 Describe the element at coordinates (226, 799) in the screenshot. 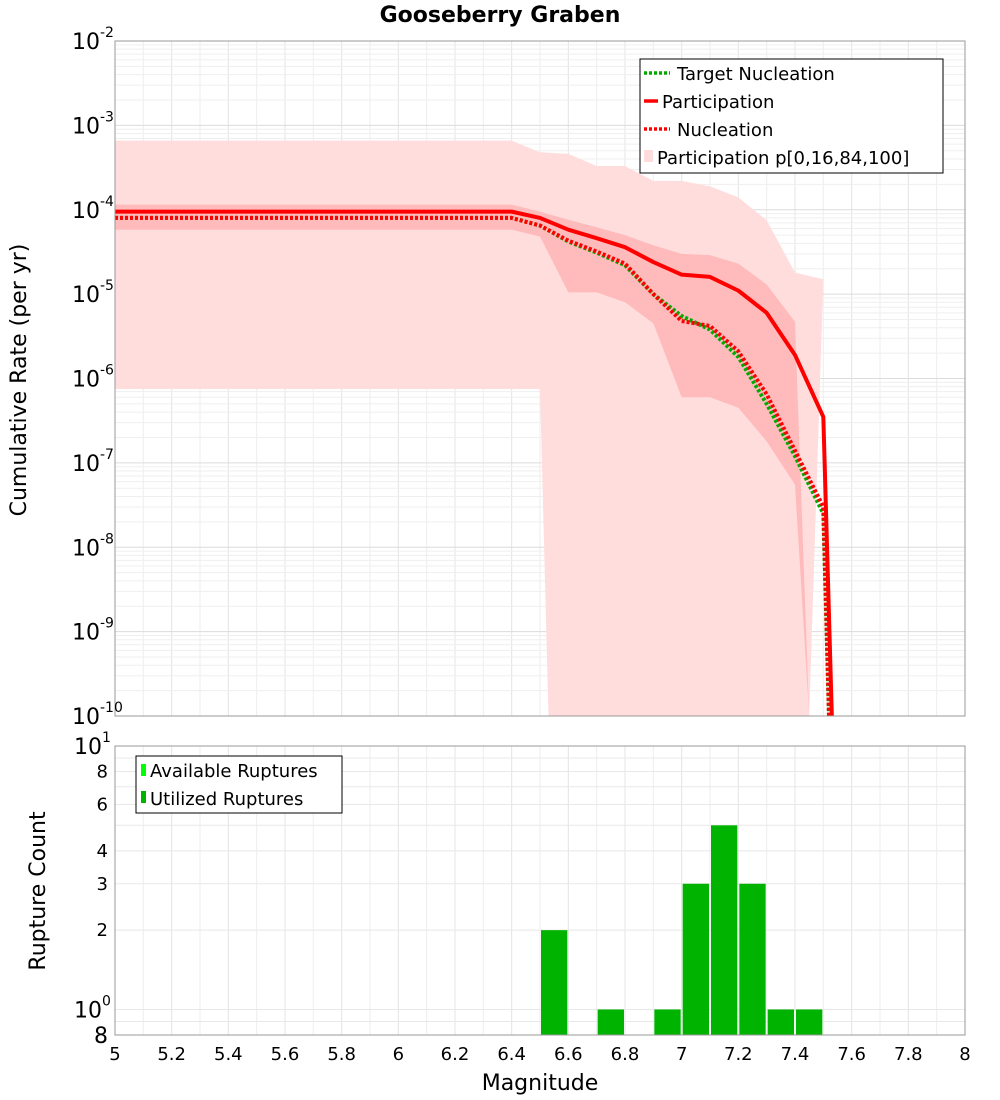

I see `legend-label-utilized-ruptures: Utilized Ruptures` at that location.